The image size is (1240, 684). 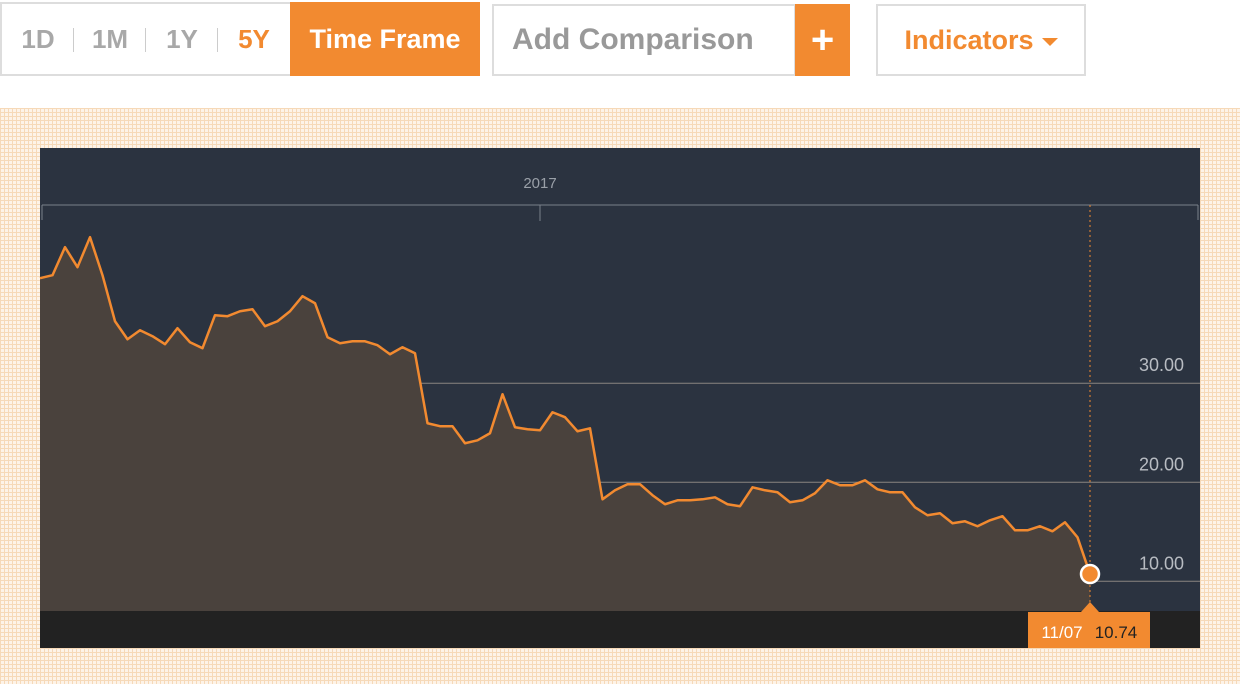 I want to click on footer-strip, so click(x=620, y=629).